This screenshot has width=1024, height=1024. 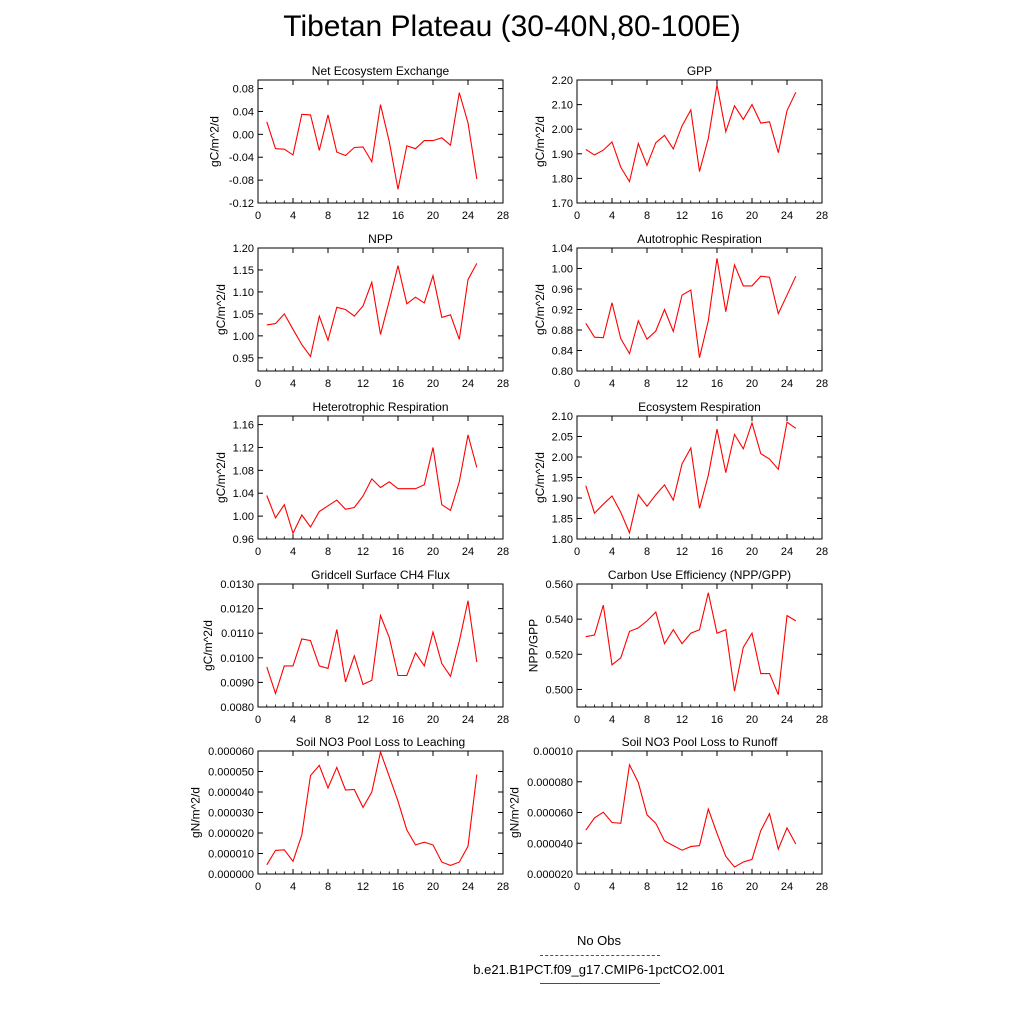 I want to click on chart-title: Soil NO3 Pool Loss to Runoff, so click(x=700, y=742).